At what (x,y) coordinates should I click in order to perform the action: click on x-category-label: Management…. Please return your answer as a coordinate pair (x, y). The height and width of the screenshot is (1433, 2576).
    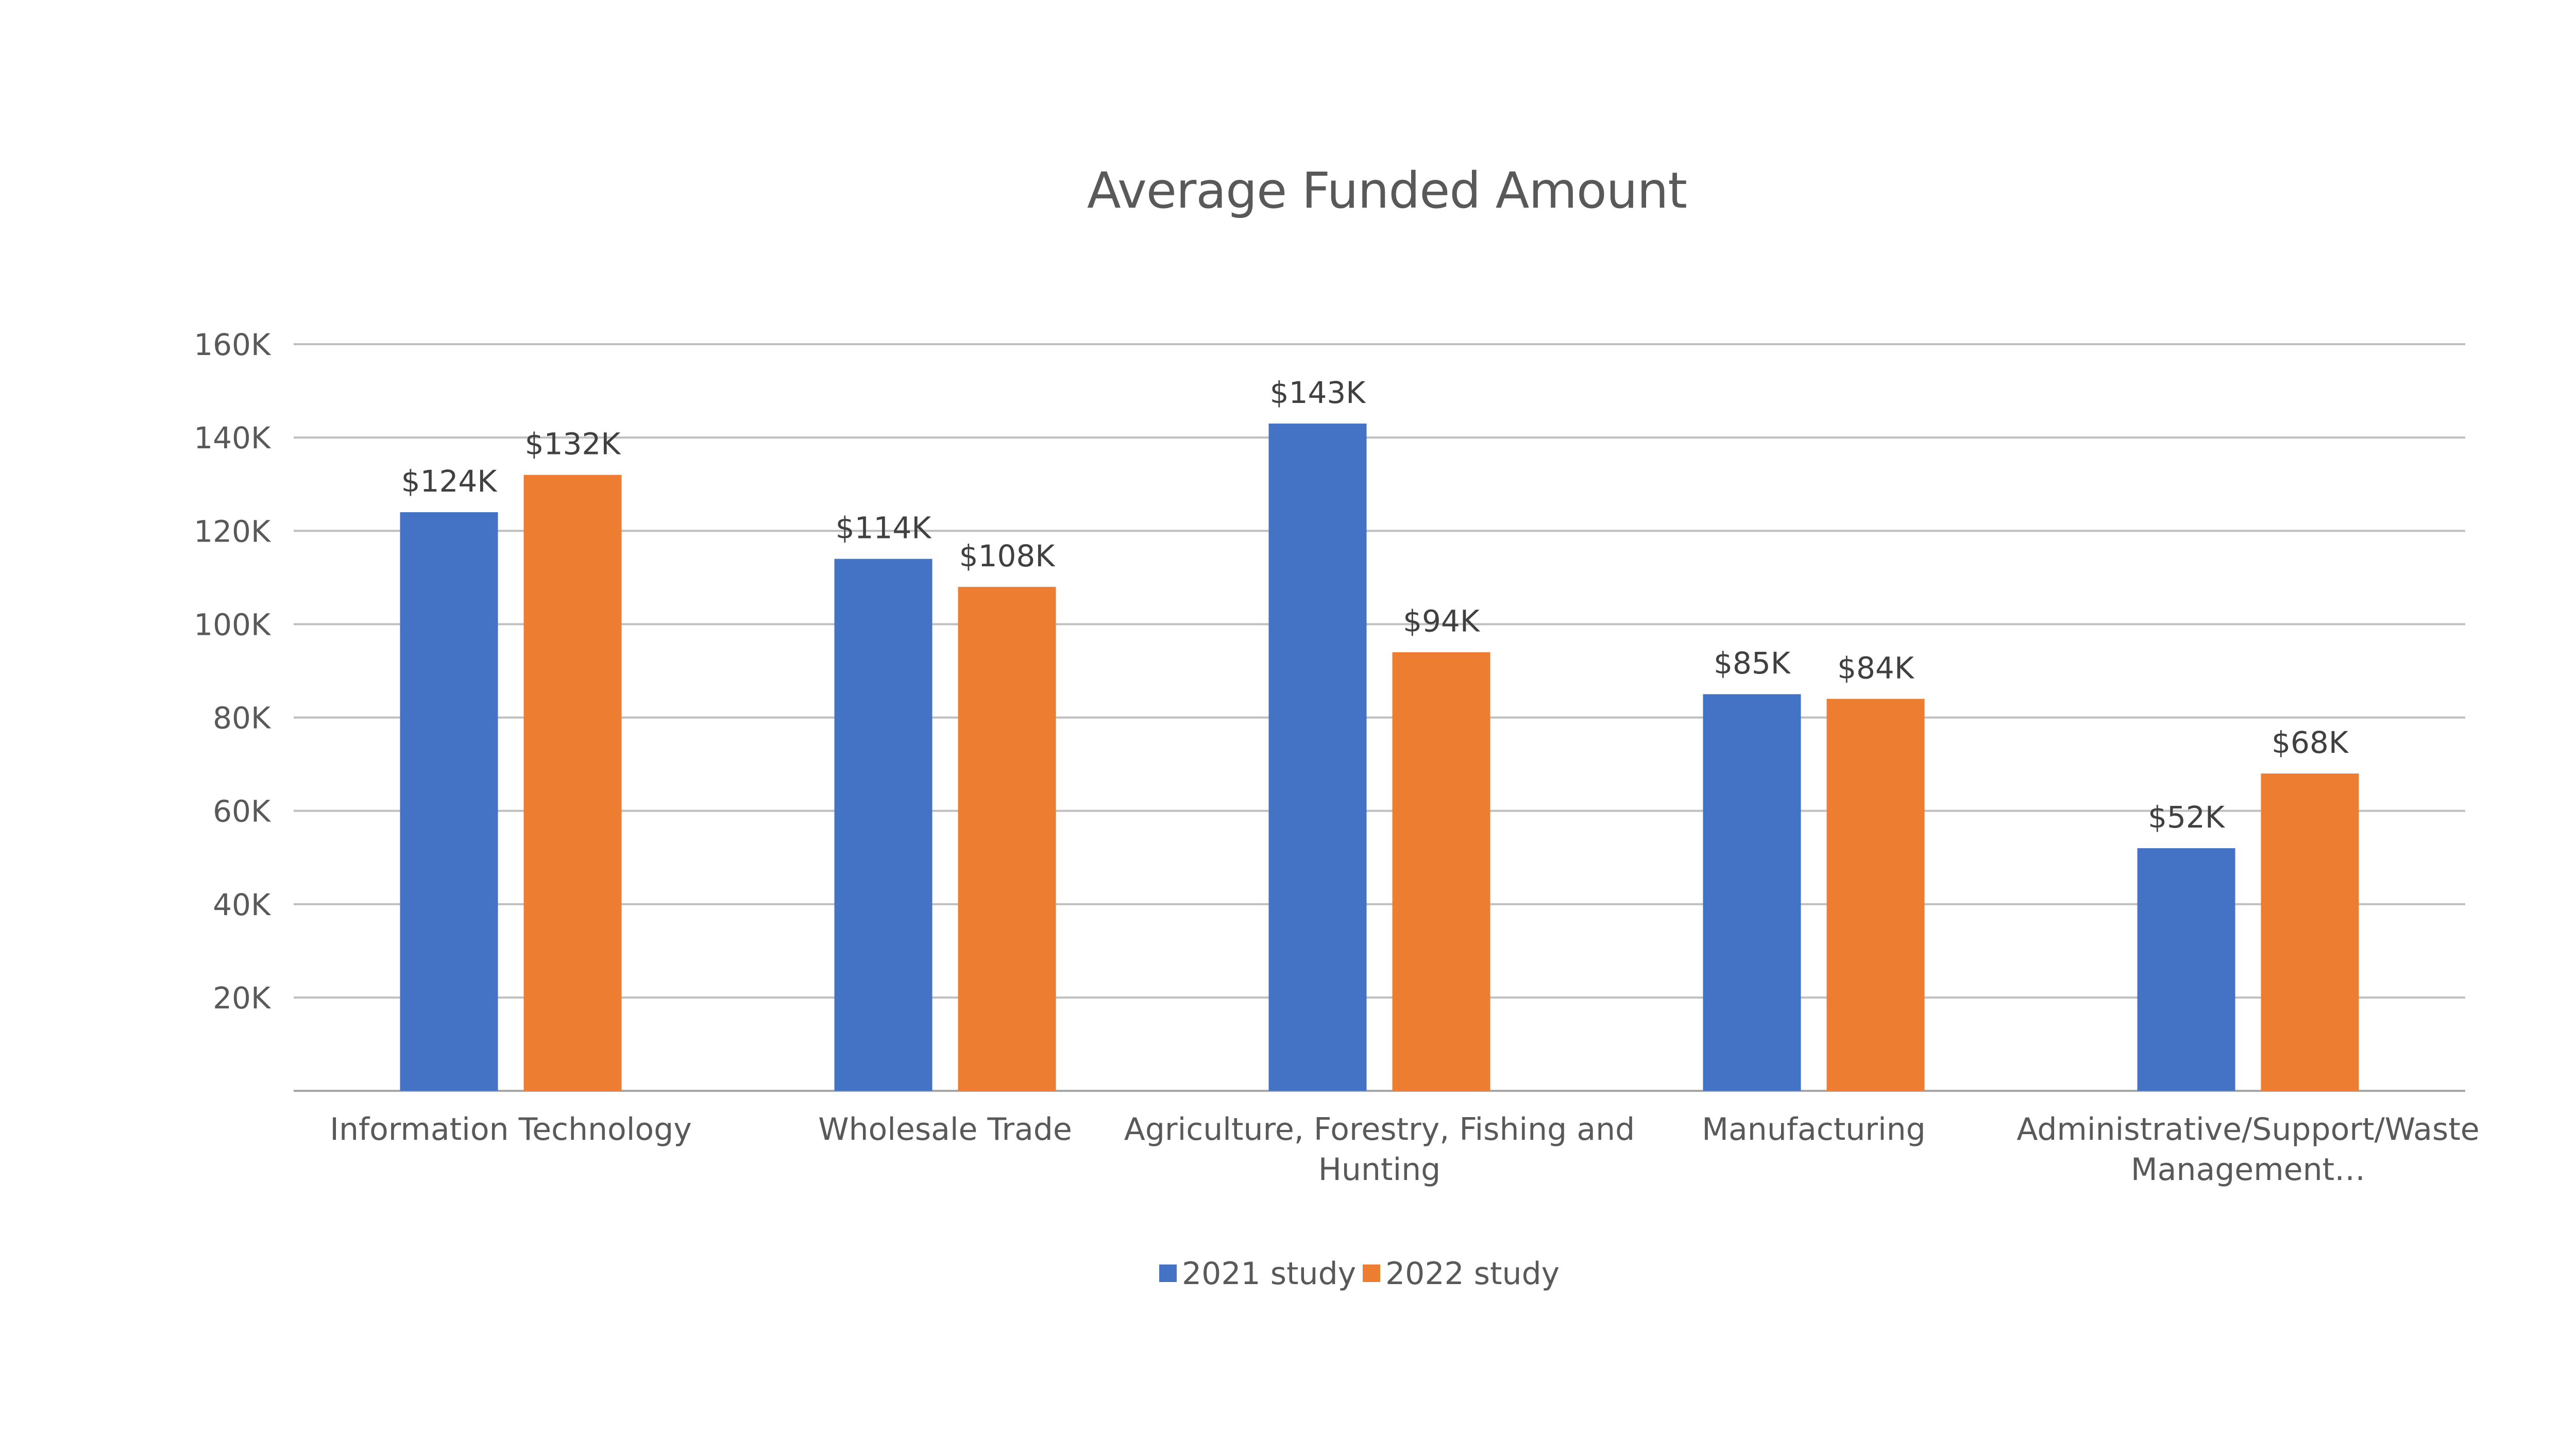
    Looking at the image, I should click on (2248, 1170).